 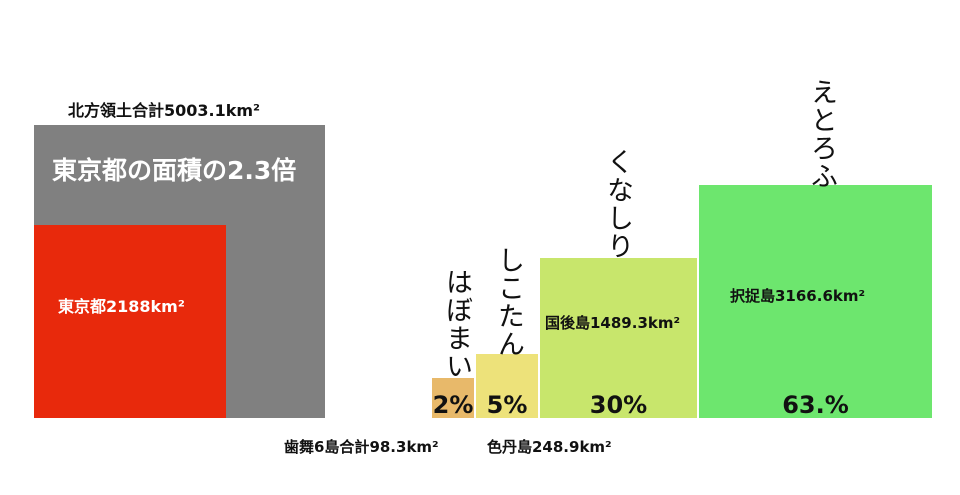 I want to click on island-share: 30%, so click(x=618, y=405).